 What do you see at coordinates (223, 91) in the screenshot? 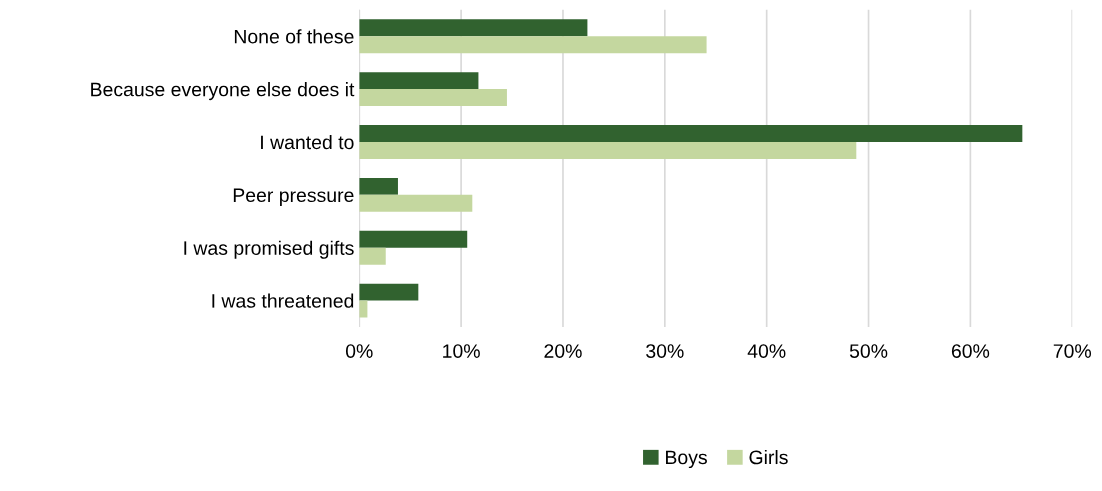
I see `y-tick-label: Because everyone else does it` at bounding box center [223, 91].